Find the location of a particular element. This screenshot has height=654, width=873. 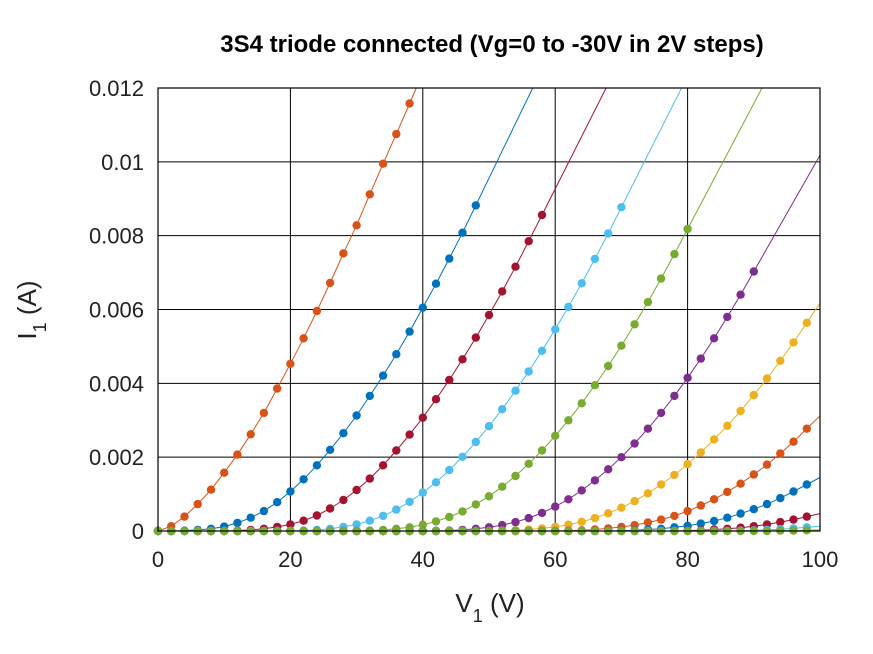

x-tick-labels: 0 20 40 60 80 100 is located at coordinates (495, 559).